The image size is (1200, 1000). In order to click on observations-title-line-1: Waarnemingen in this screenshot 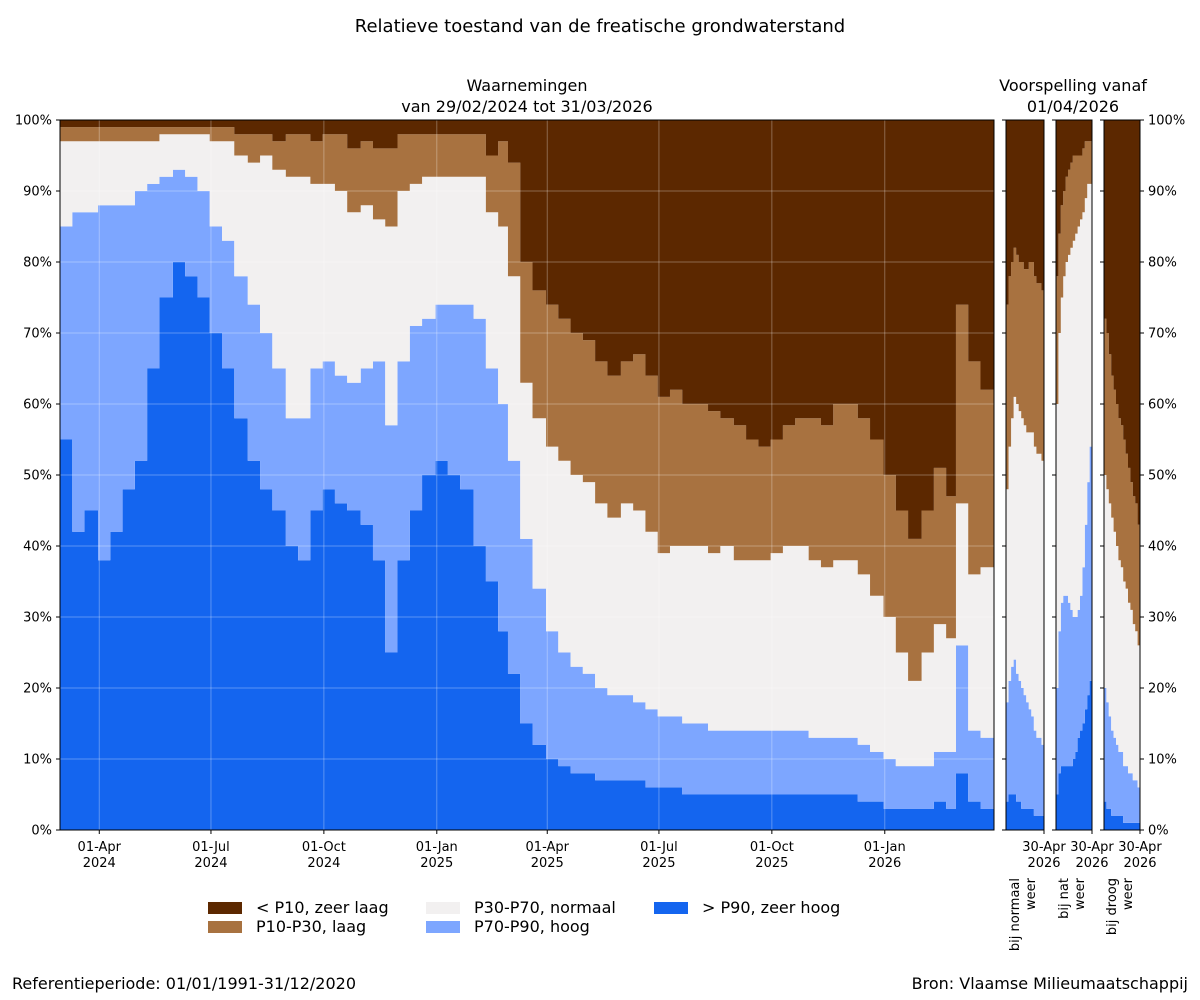, I will do `click(527, 85)`.